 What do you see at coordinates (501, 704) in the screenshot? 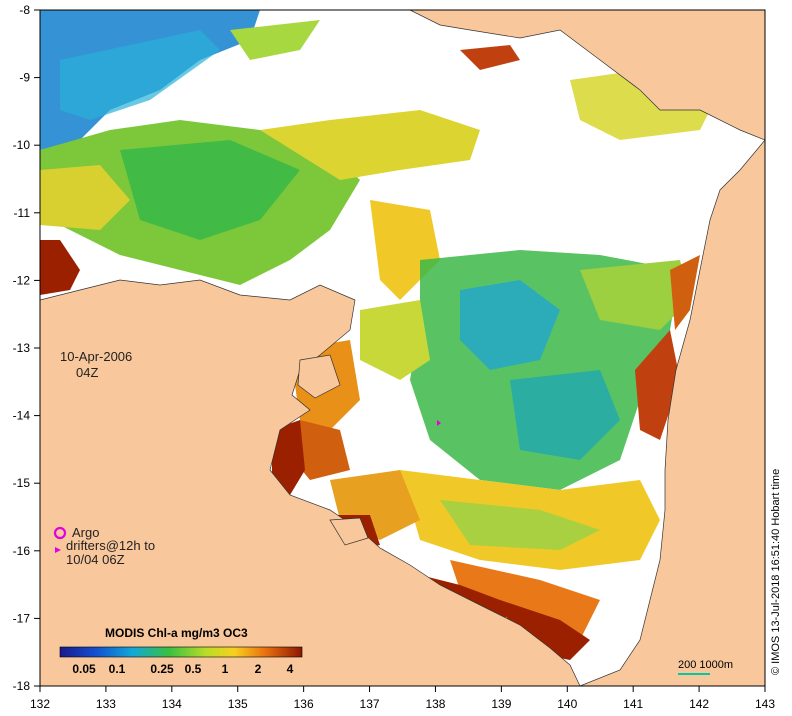
I see `lon-tick-label: 139` at bounding box center [501, 704].